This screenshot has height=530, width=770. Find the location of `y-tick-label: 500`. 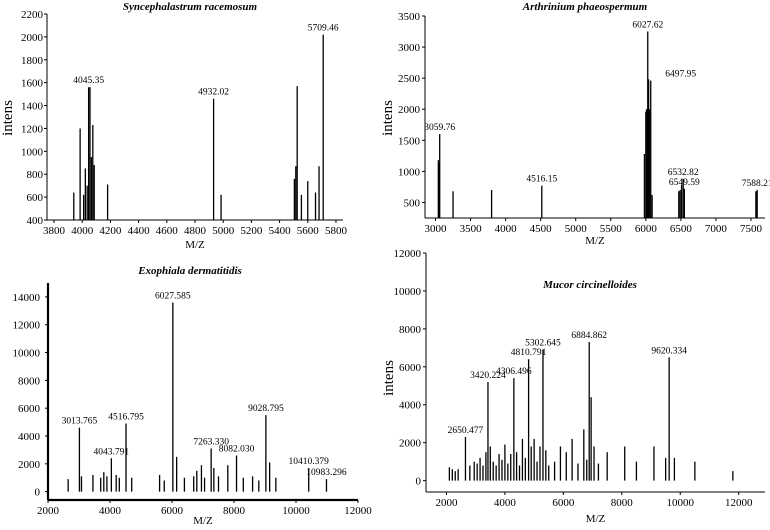

y-tick-label: 500 is located at coordinates (412, 203).